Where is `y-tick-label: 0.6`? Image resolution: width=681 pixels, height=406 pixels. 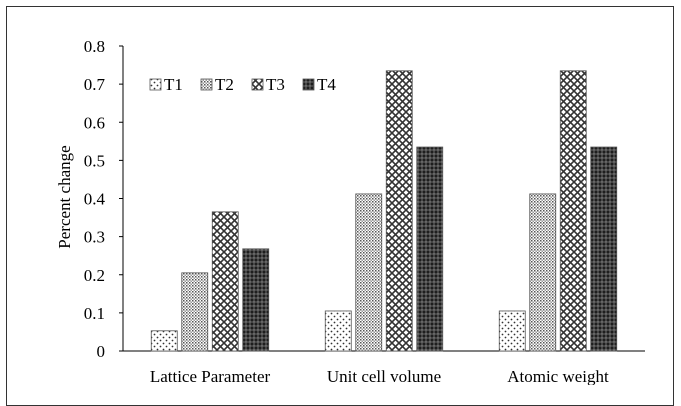 y-tick-label: 0.6 is located at coordinates (94, 122).